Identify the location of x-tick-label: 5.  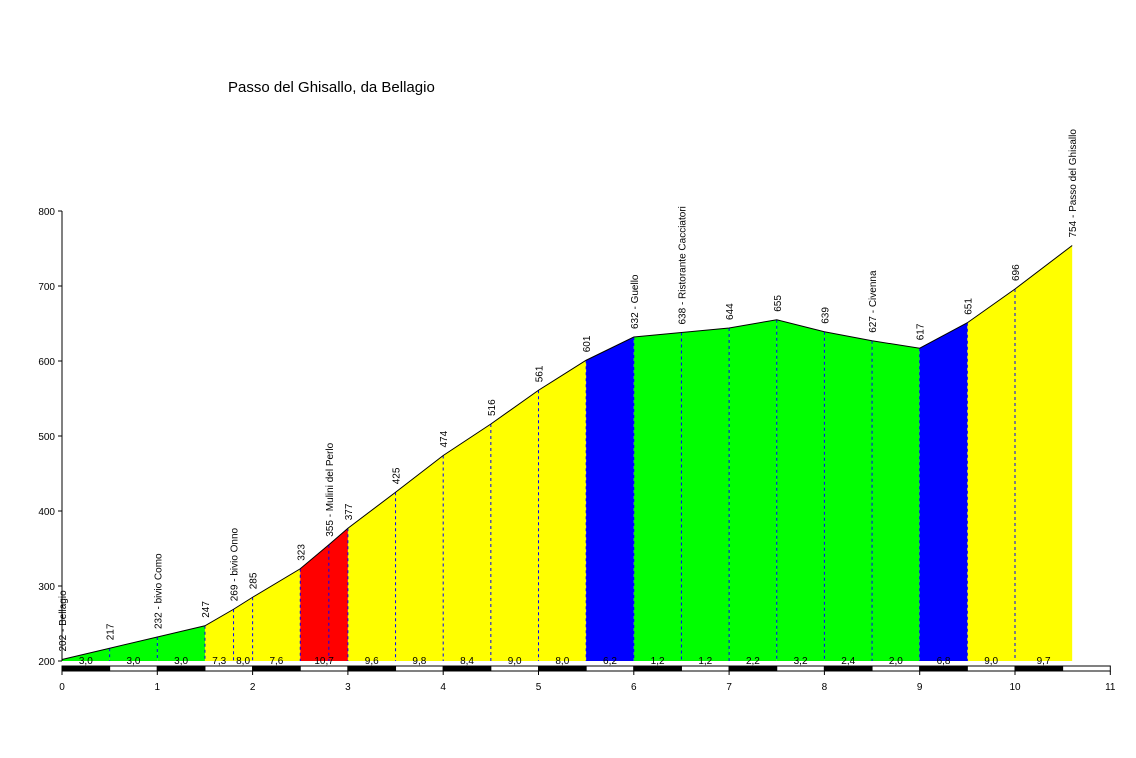
(539, 687).